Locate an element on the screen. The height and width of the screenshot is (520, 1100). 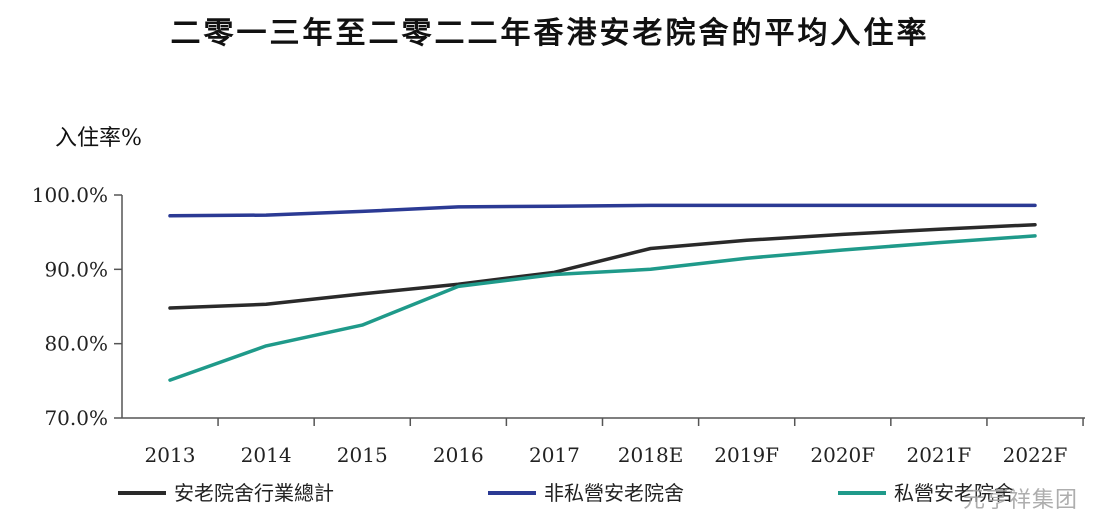
legend-label-1: 安老院舍行業總計 is located at coordinates (254, 493).